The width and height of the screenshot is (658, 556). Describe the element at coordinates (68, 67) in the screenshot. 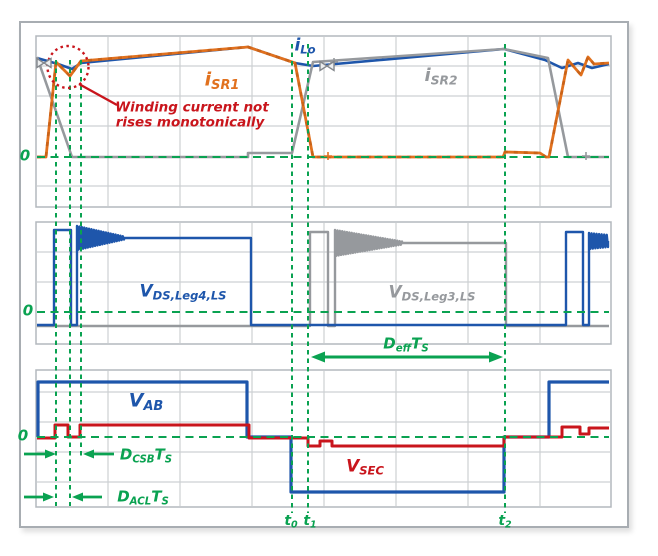

I see `highlight-circle` at that location.